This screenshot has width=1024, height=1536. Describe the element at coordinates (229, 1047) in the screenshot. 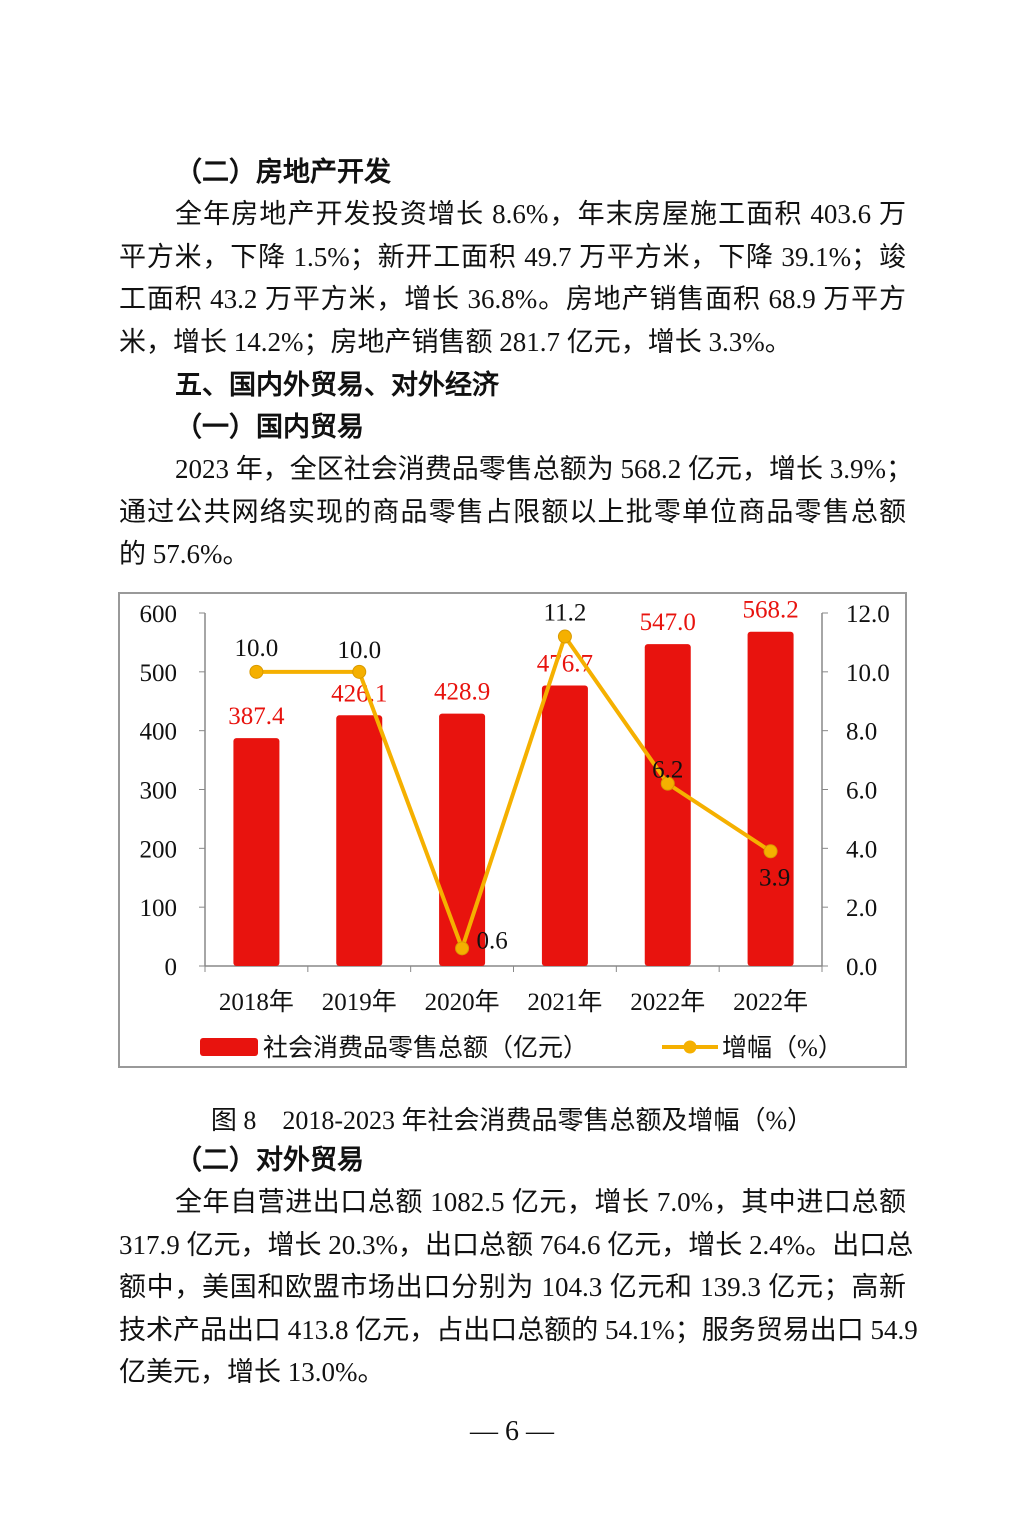

I see `legend-bar-swatch` at that location.